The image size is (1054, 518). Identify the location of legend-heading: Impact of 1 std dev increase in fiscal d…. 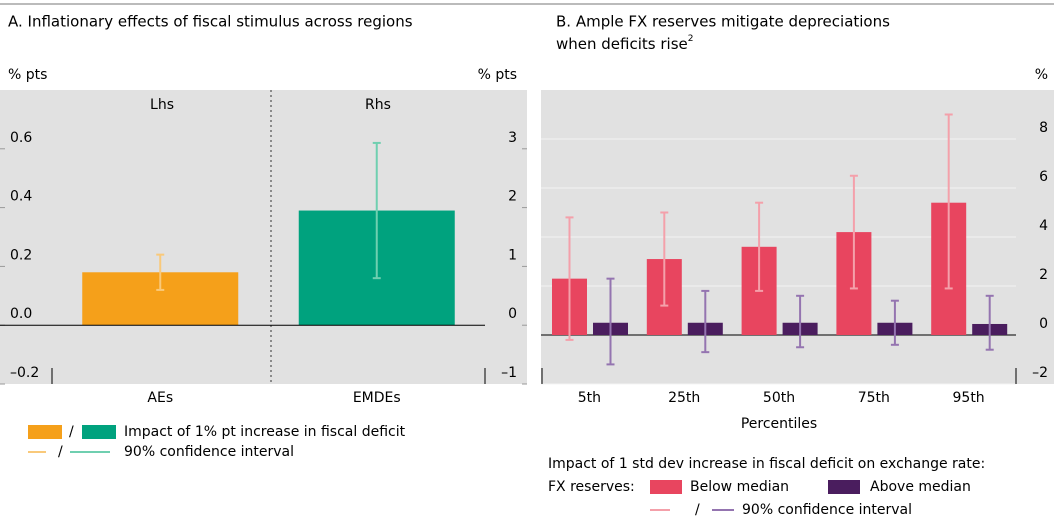
(766, 464).